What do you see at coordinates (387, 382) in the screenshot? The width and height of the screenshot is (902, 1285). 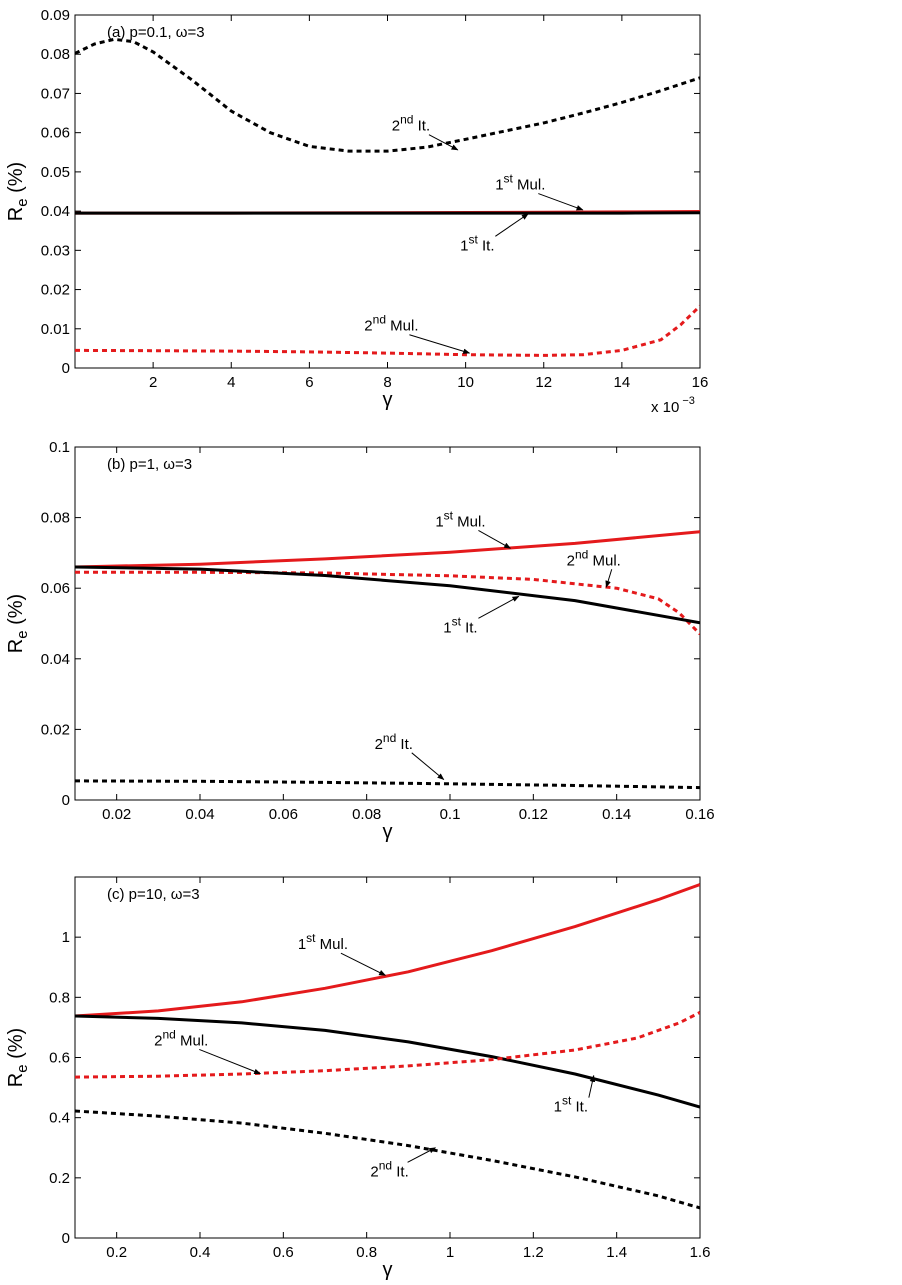 I see `x-tick-label: 8` at bounding box center [387, 382].